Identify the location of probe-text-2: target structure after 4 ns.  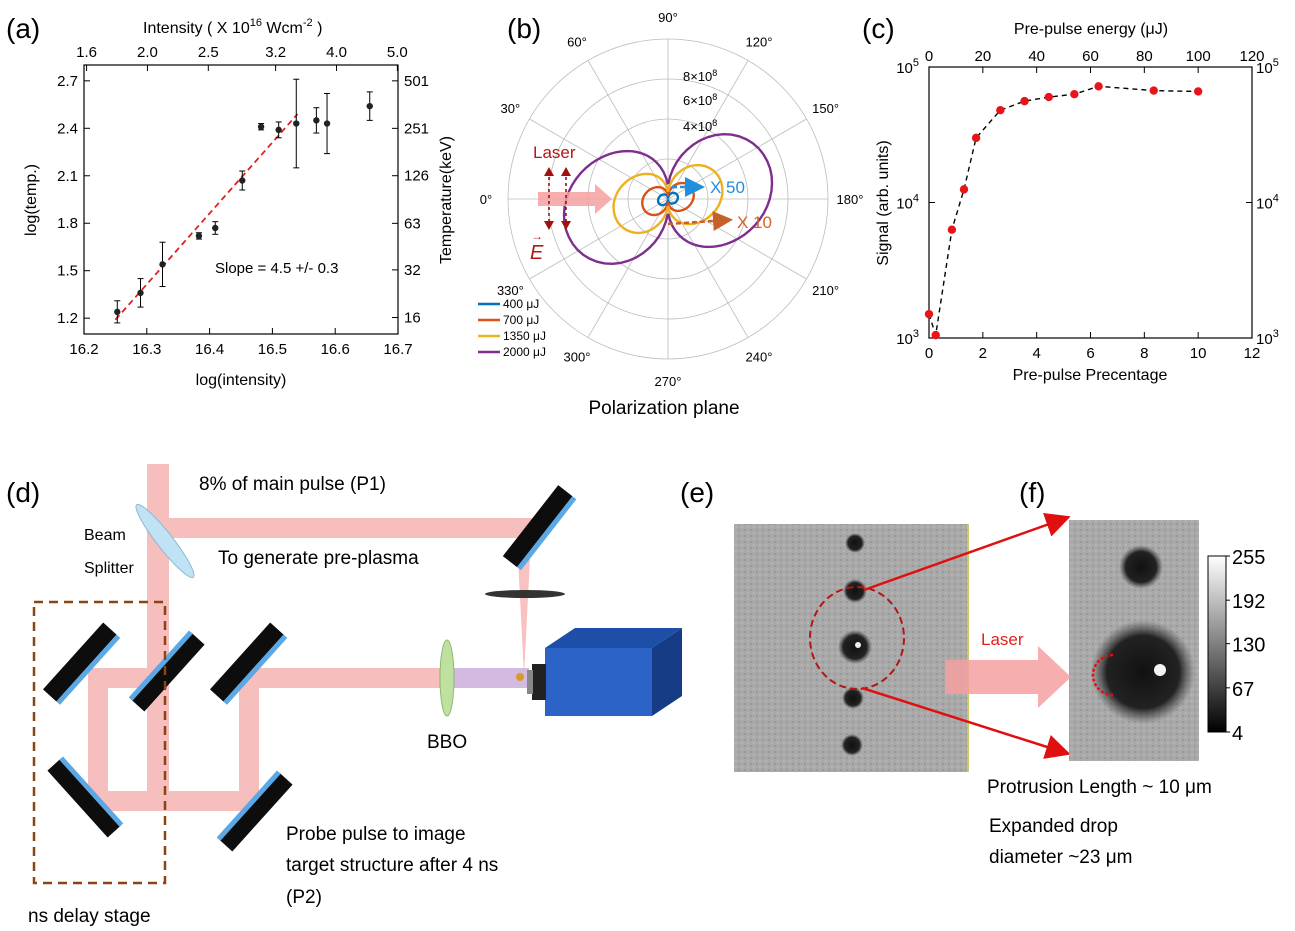
(392, 865).